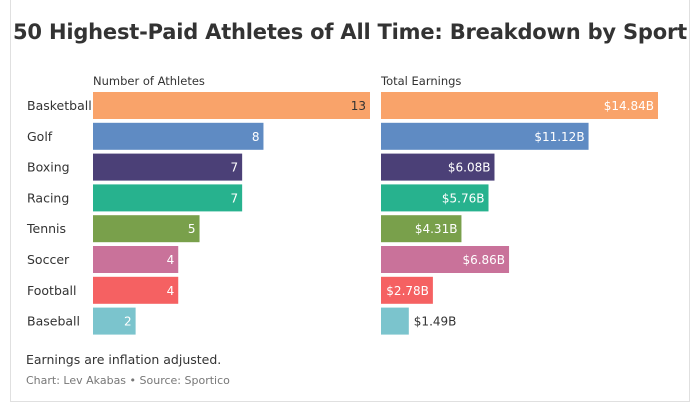  Describe the element at coordinates (48, 167) in the screenshot. I see `category-label-boxing: Boxing` at that location.